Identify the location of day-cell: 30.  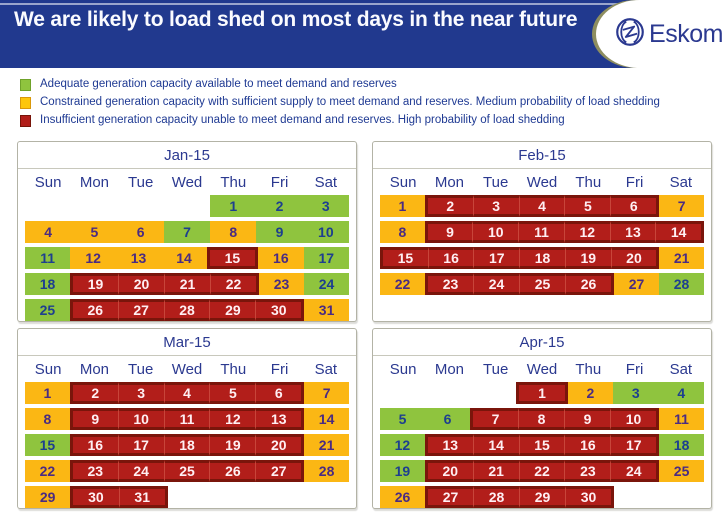
(94, 497).